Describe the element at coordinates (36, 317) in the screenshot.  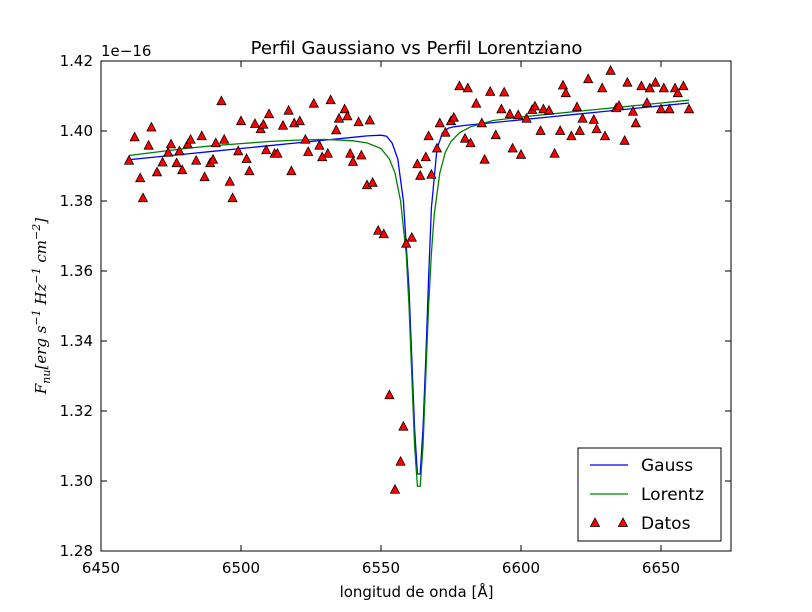
I see `y-axis-label-exp-1: −1` at that location.